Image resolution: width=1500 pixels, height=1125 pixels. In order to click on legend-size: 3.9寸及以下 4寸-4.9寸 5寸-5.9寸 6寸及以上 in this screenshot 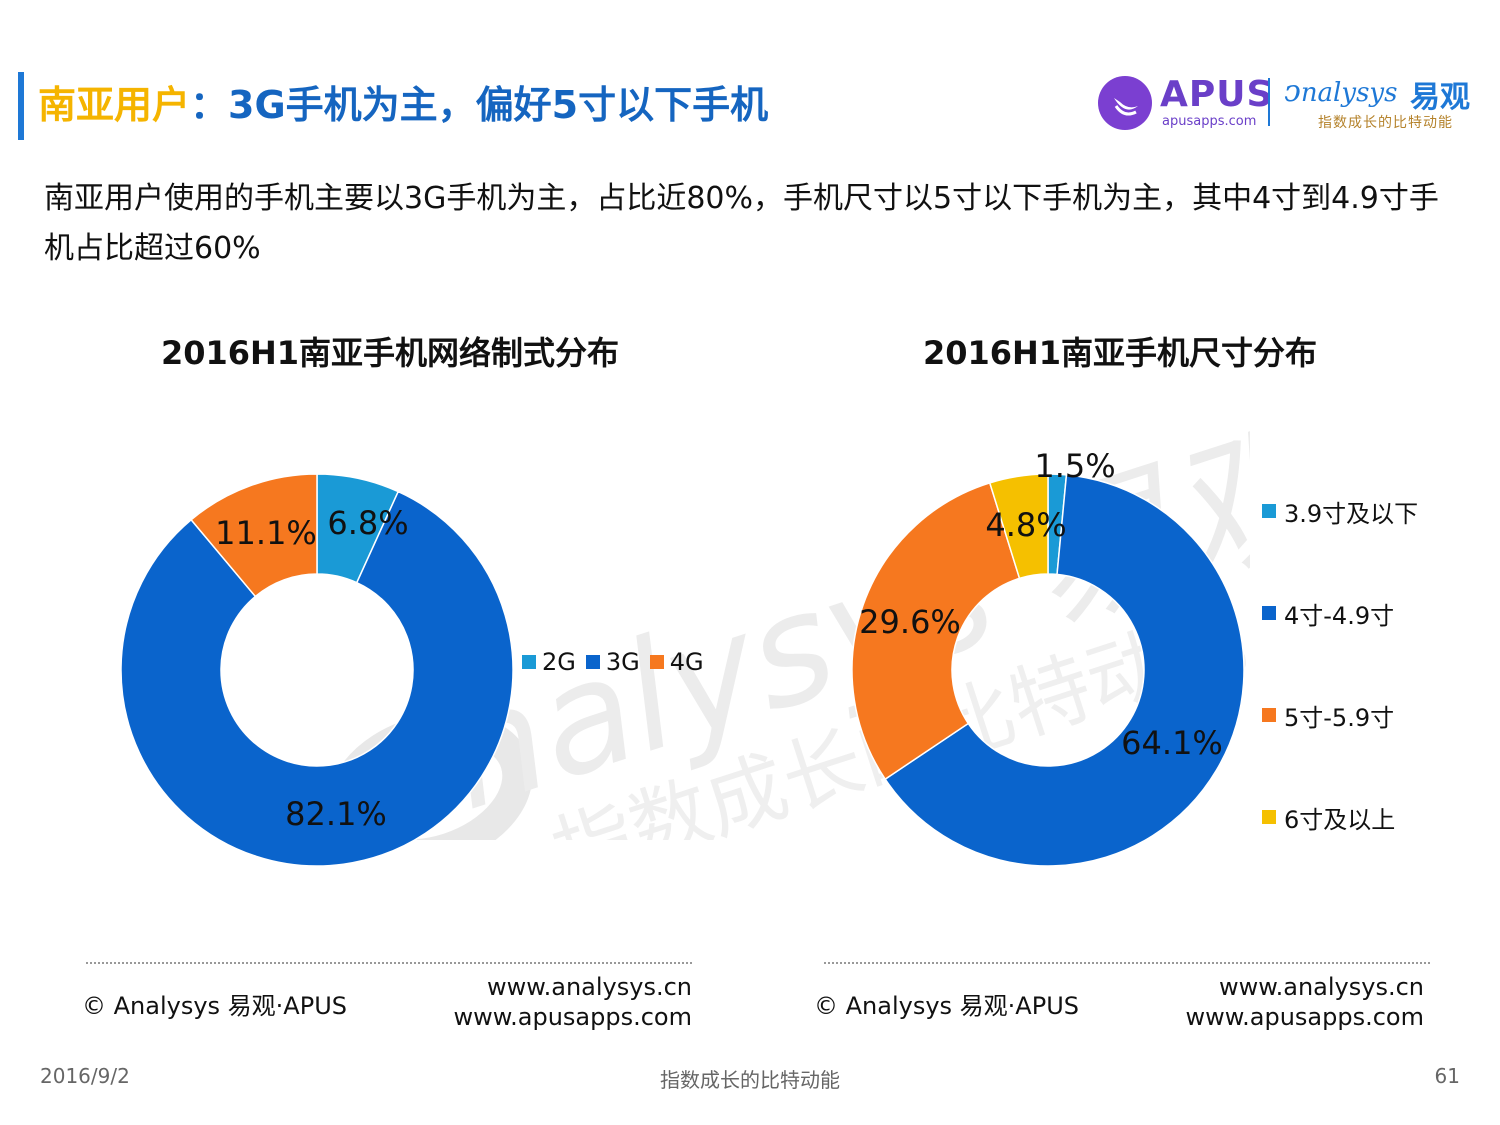, I will do `click(1340, 698)`.